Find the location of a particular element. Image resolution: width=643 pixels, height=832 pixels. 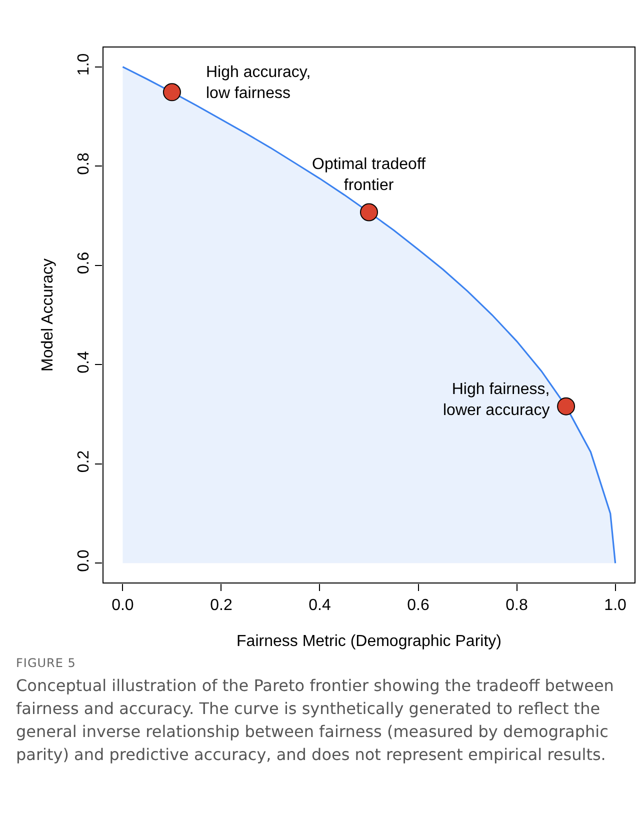

y-tick-label: 0.8 is located at coordinates (84, 163).